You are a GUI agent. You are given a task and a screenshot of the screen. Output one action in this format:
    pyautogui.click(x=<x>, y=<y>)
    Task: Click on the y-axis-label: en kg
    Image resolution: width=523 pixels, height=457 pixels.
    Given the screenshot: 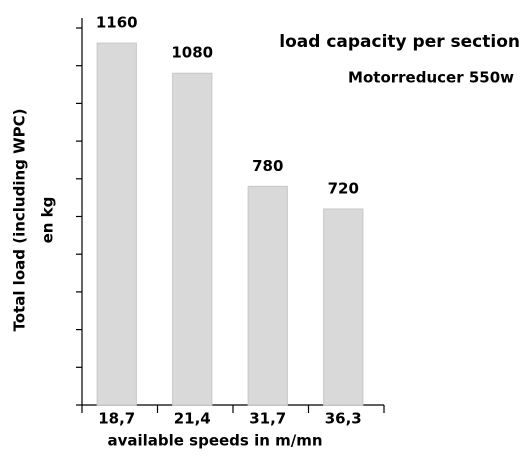 What is the action you would take?
    pyautogui.click(x=48, y=220)
    